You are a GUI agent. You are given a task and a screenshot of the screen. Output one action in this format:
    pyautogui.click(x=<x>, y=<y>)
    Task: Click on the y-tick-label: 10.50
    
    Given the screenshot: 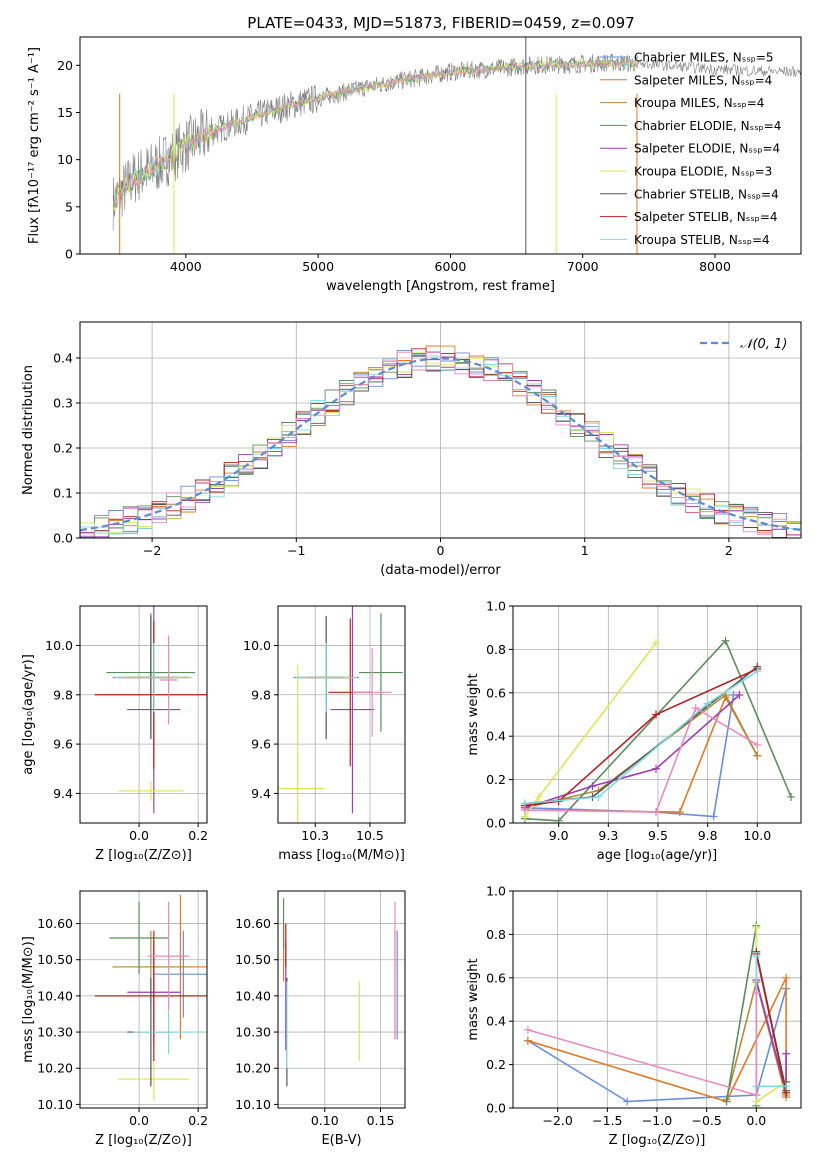 What is the action you would take?
    pyautogui.click(x=55, y=959)
    